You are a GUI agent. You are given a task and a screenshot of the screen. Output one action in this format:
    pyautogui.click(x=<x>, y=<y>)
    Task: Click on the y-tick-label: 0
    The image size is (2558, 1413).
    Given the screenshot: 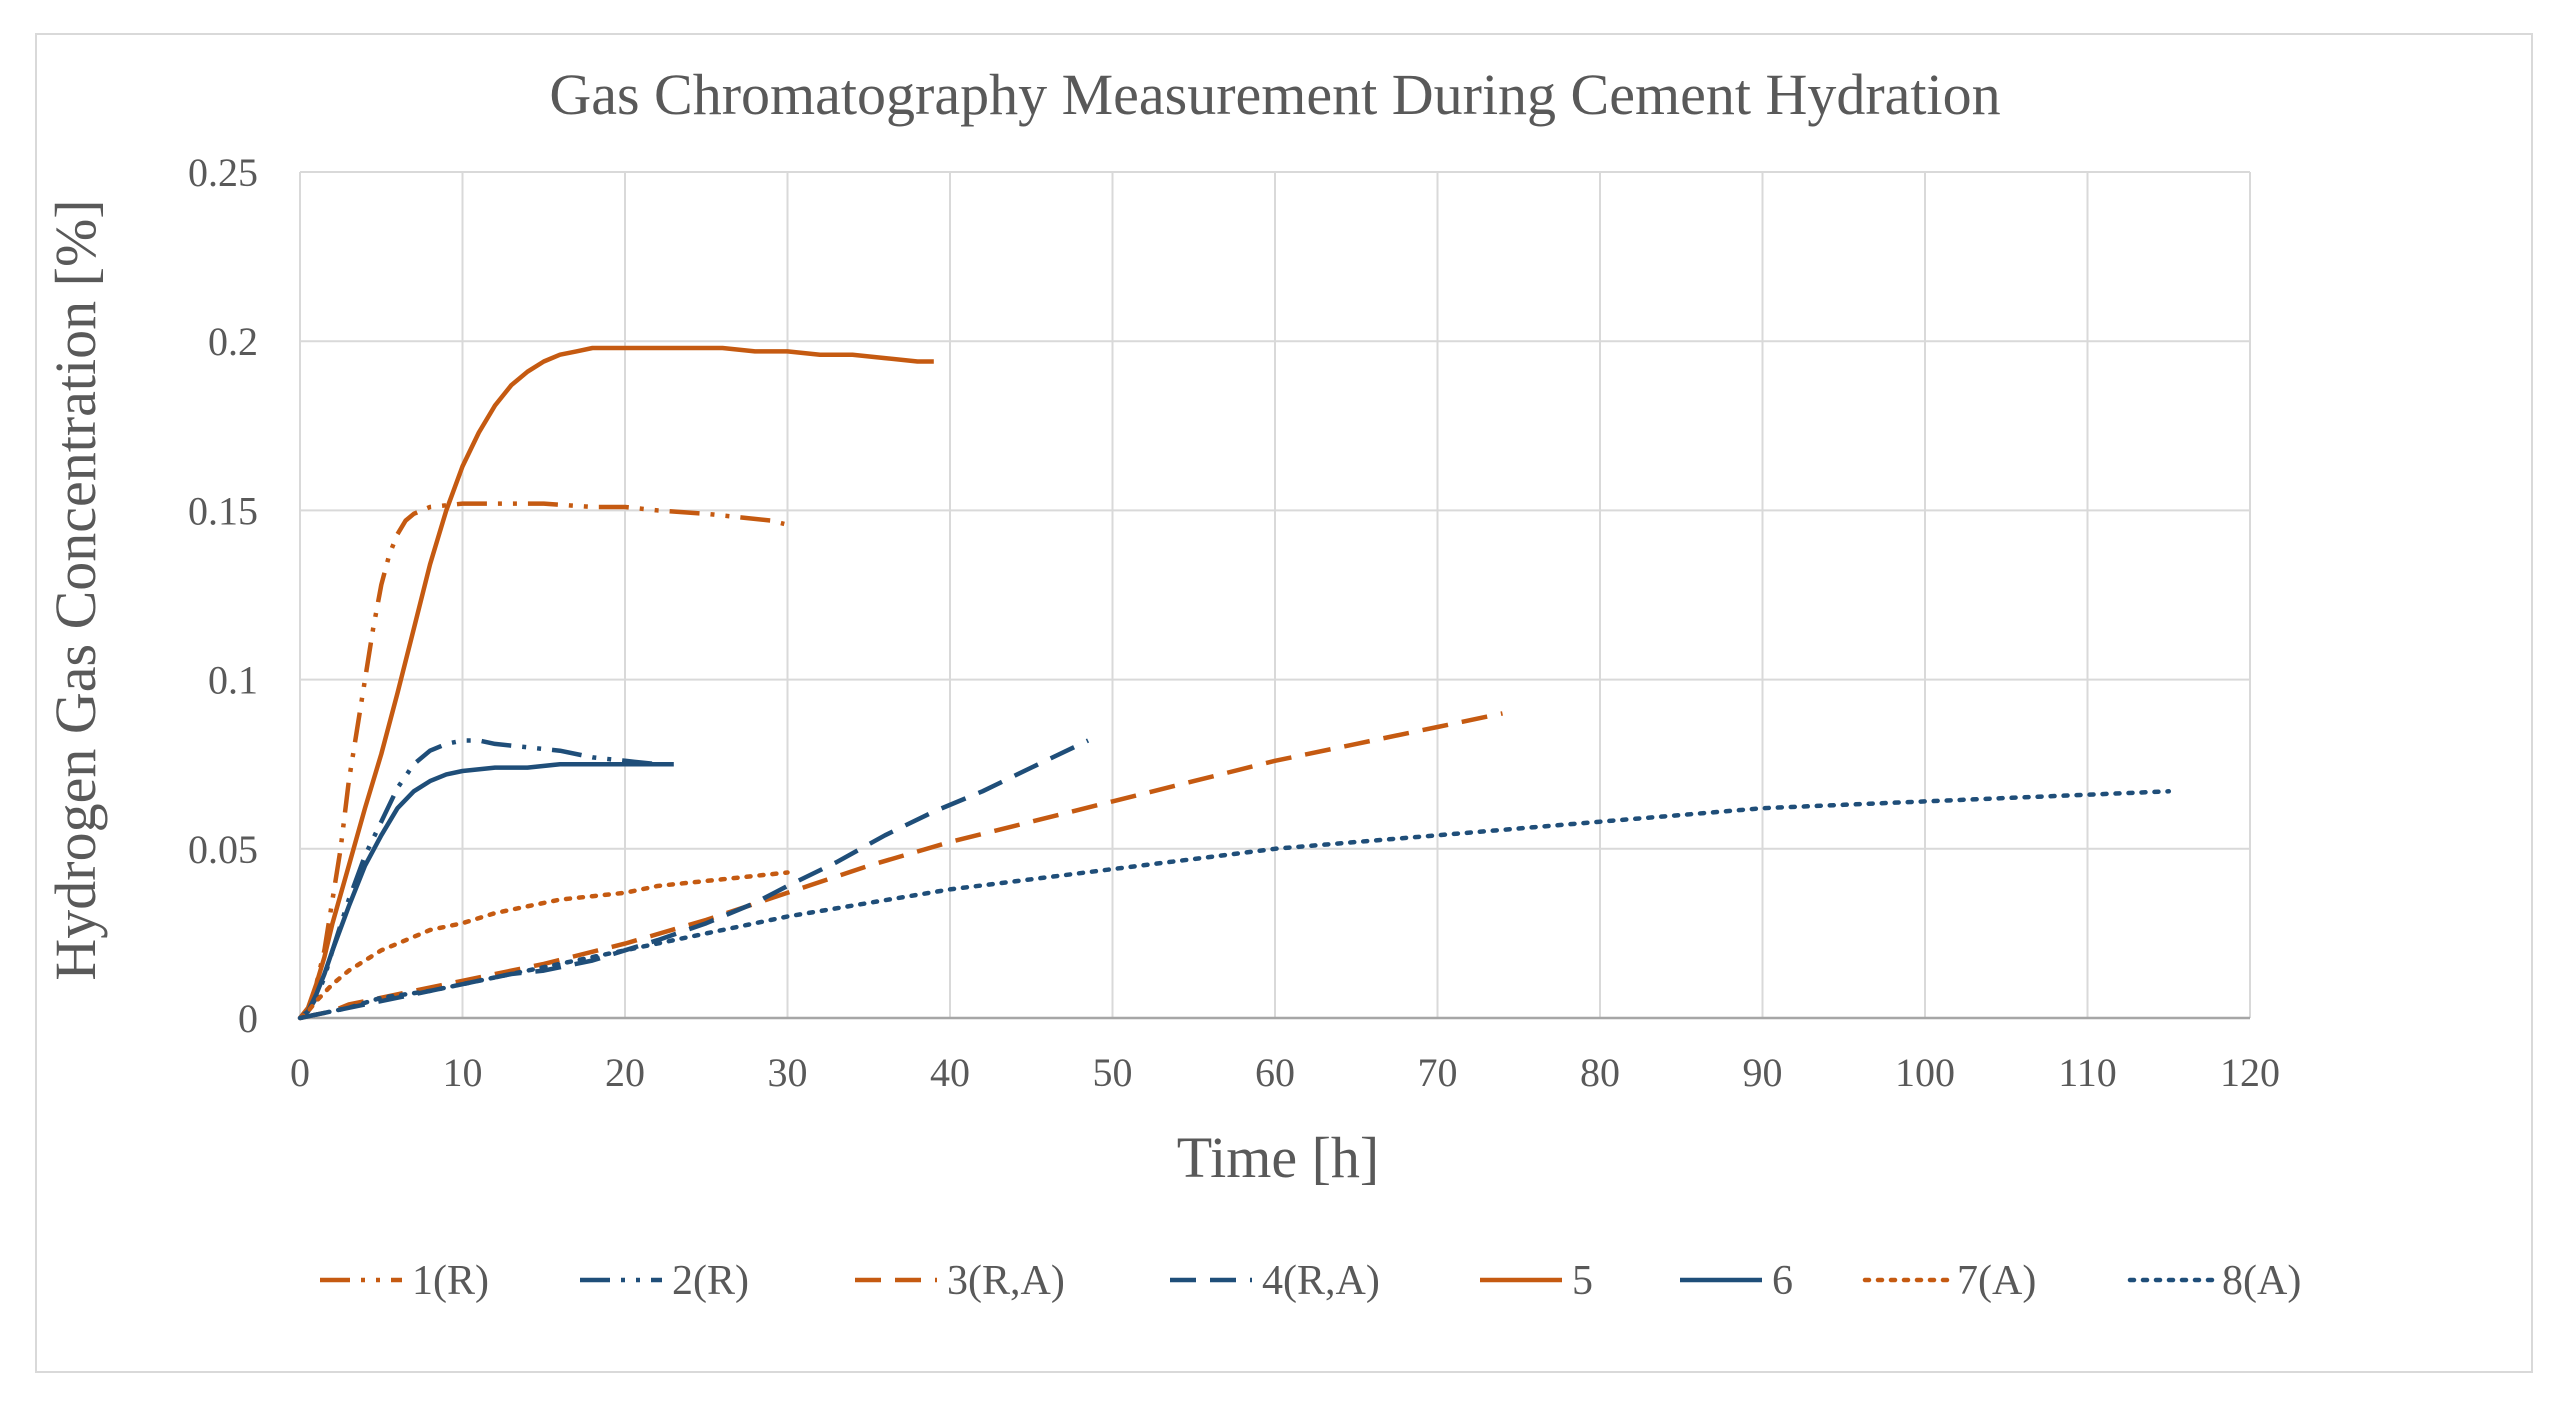 What is the action you would take?
    pyautogui.click(x=248, y=1018)
    